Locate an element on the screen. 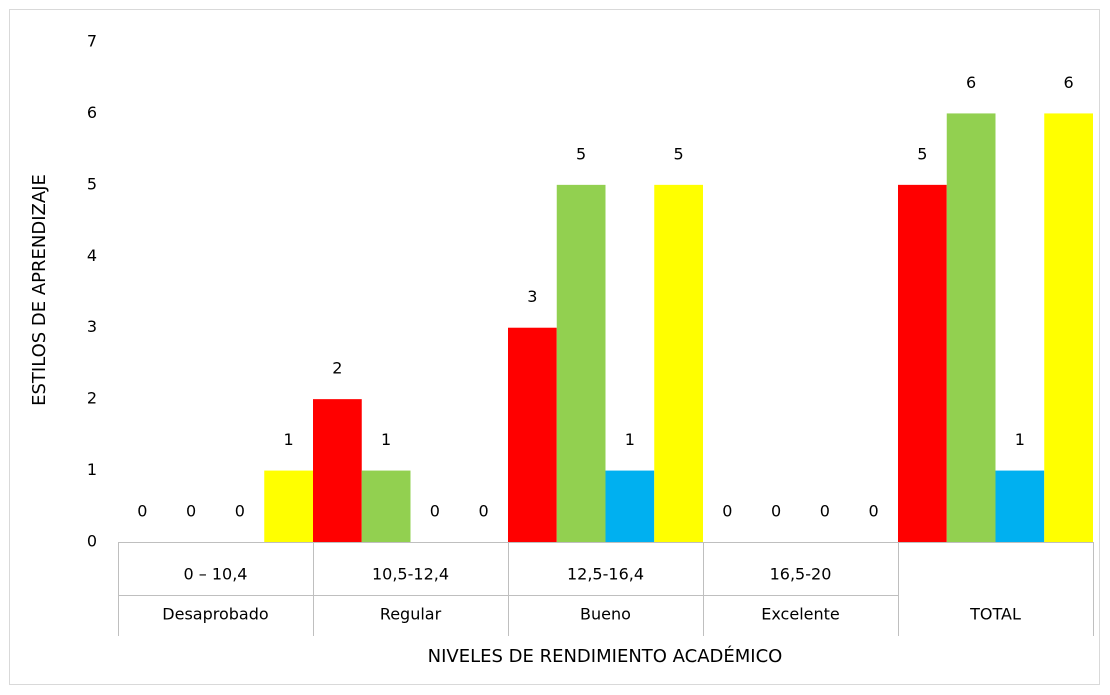 Image resolution: width=1110 pixels, height=695 pixels. x-tick-label: 0 – 10,4 is located at coordinates (216, 574).